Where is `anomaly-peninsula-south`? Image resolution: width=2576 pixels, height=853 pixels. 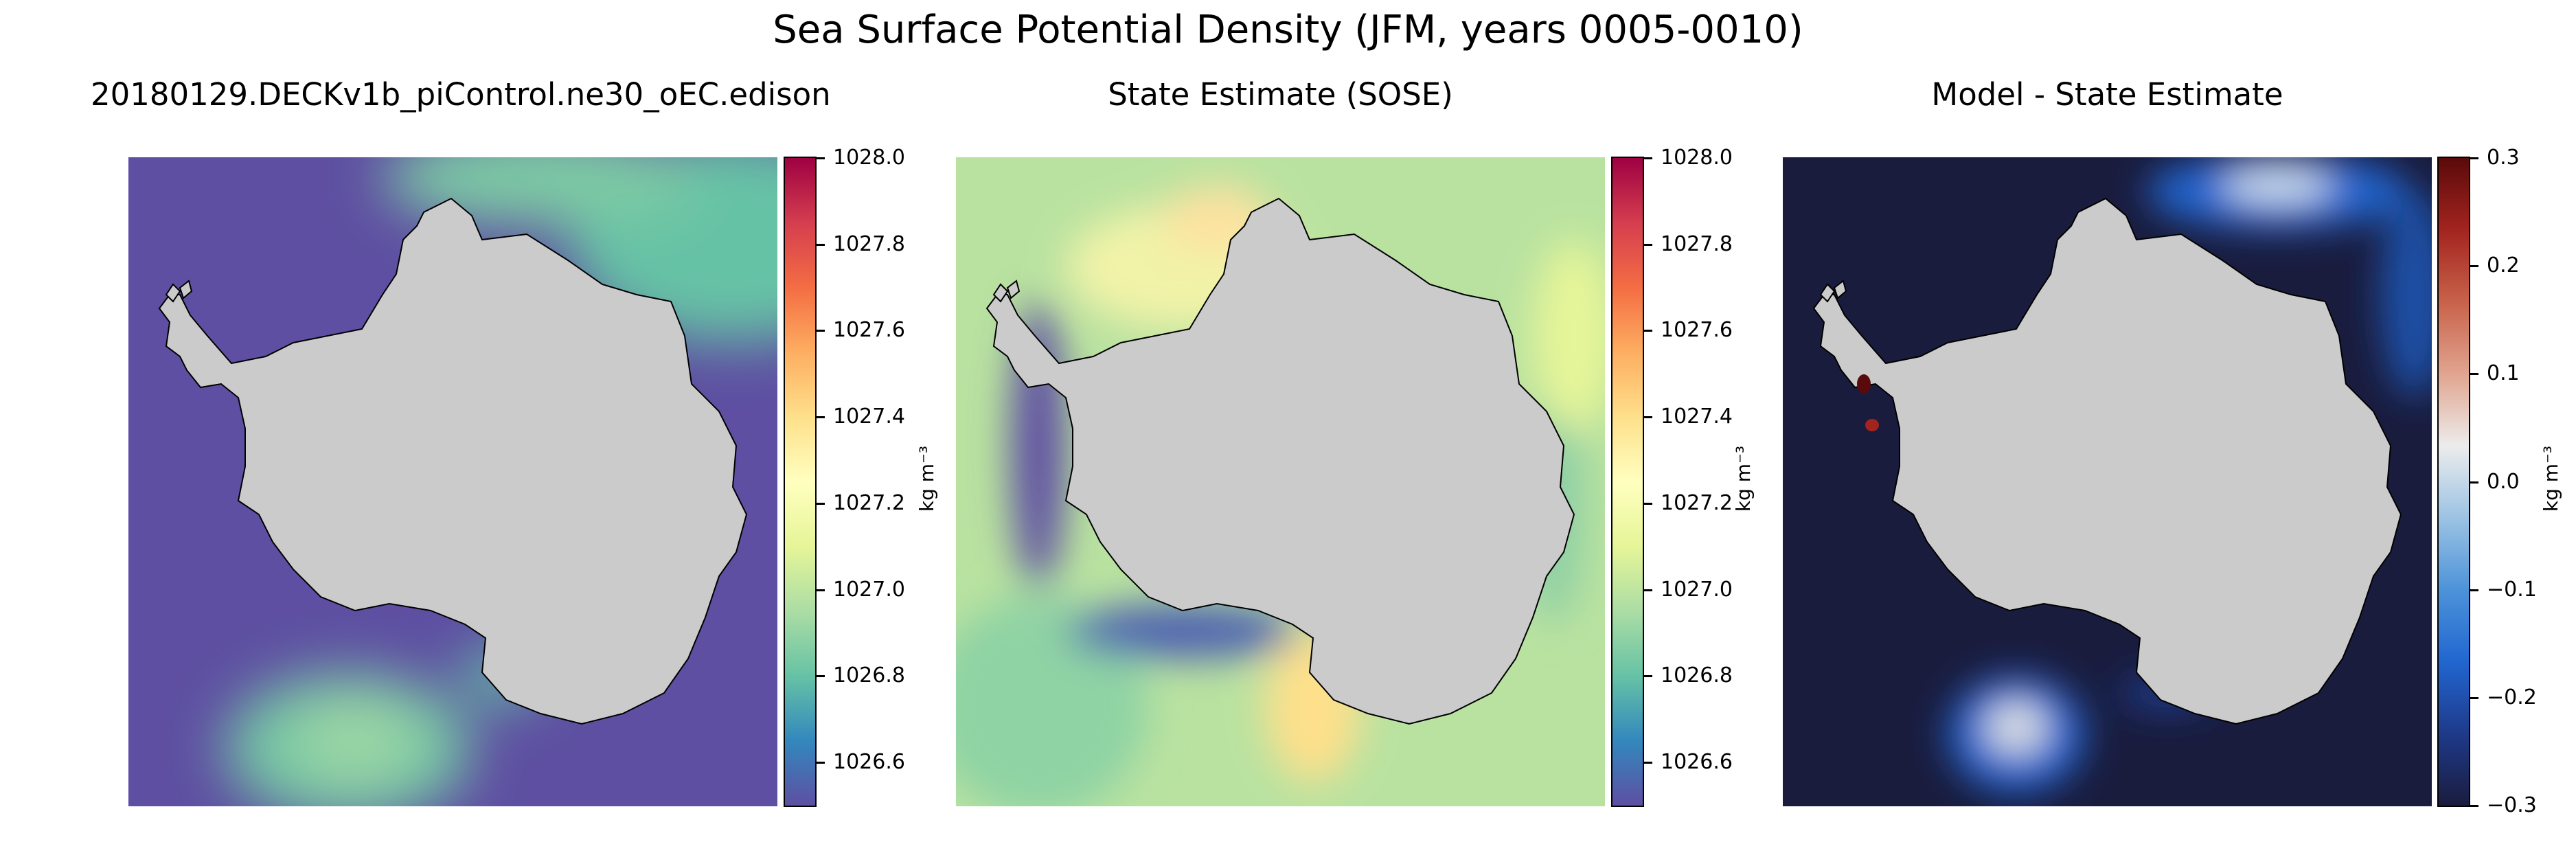
anomaly-peninsula-south is located at coordinates (1872, 425).